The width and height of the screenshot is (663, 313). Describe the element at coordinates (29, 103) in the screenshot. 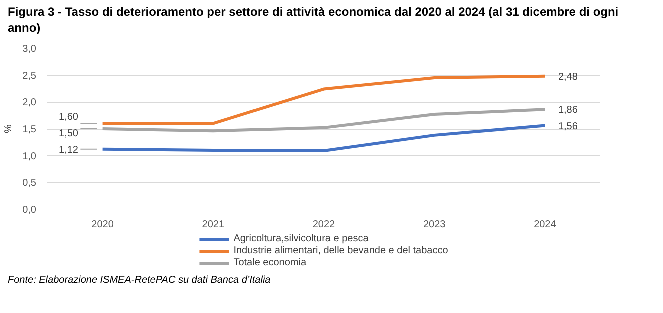

I see `y-tick-label: 2,0` at that location.